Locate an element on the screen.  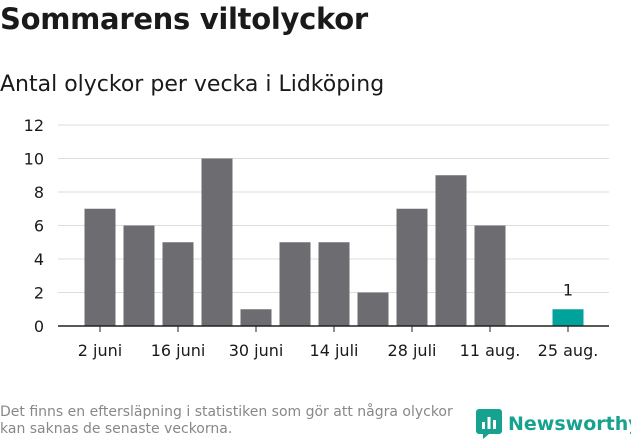
x-tick-label: 28 juli is located at coordinates (412, 350).